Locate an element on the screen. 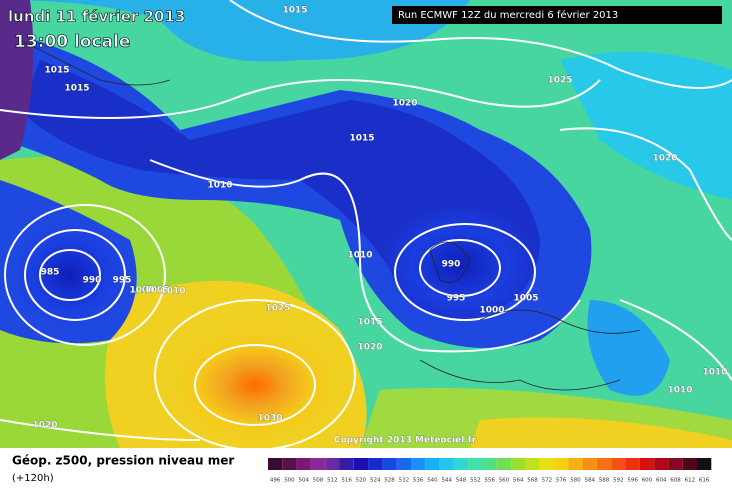  map-date: lundi 11 février 2013 is located at coordinates (96, 17).